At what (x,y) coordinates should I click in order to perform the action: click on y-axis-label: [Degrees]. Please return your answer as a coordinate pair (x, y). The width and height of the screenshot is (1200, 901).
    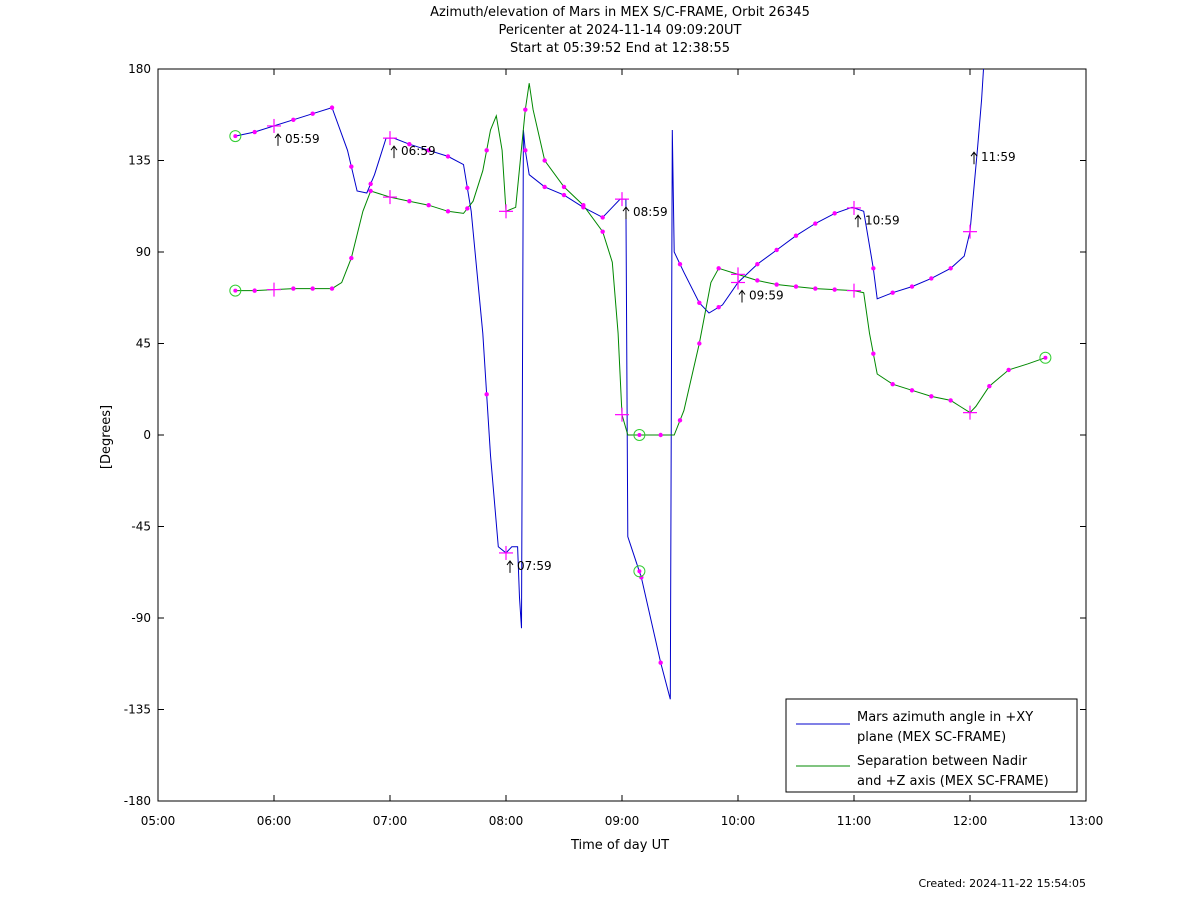
    Looking at the image, I should click on (106, 437).